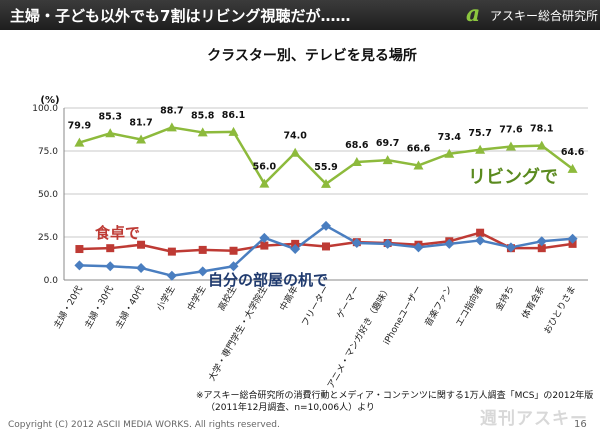  What do you see at coordinates (541, 129) in the screenshot?
I see `data-label: 78.1` at bounding box center [541, 129].